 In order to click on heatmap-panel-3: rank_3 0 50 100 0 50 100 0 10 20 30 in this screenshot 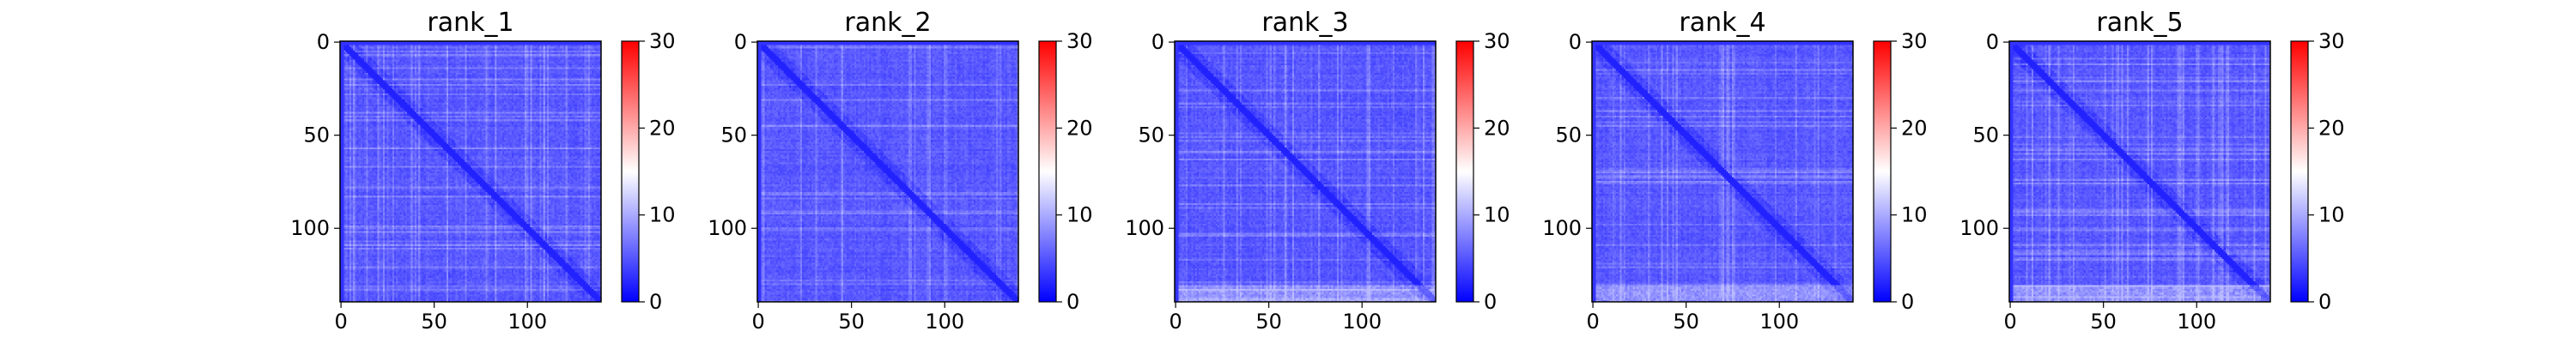, I will do `click(1317, 171)`.